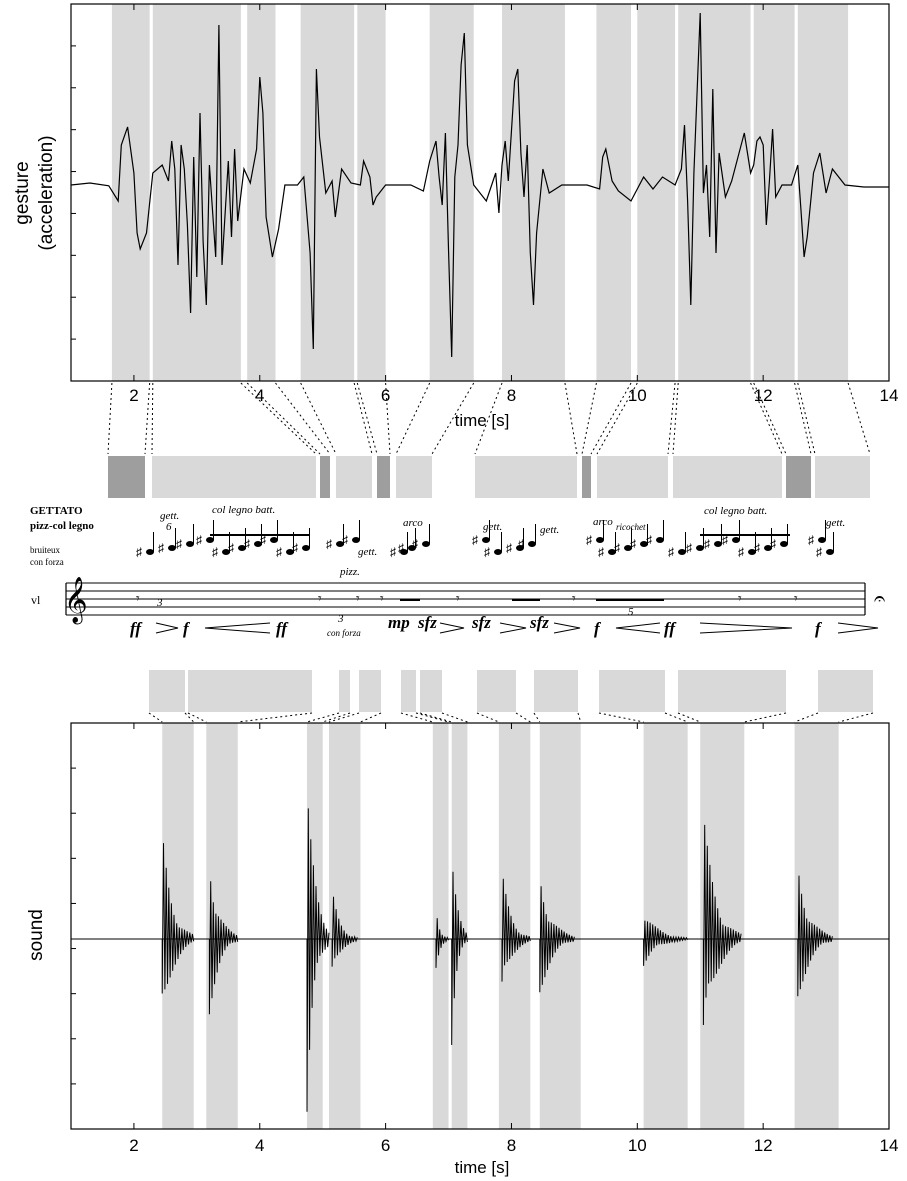 This screenshot has height=1181, width=907. What do you see at coordinates (243, 510) in the screenshot?
I see `score-technique-label: col legno batt.` at bounding box center [243, 510].